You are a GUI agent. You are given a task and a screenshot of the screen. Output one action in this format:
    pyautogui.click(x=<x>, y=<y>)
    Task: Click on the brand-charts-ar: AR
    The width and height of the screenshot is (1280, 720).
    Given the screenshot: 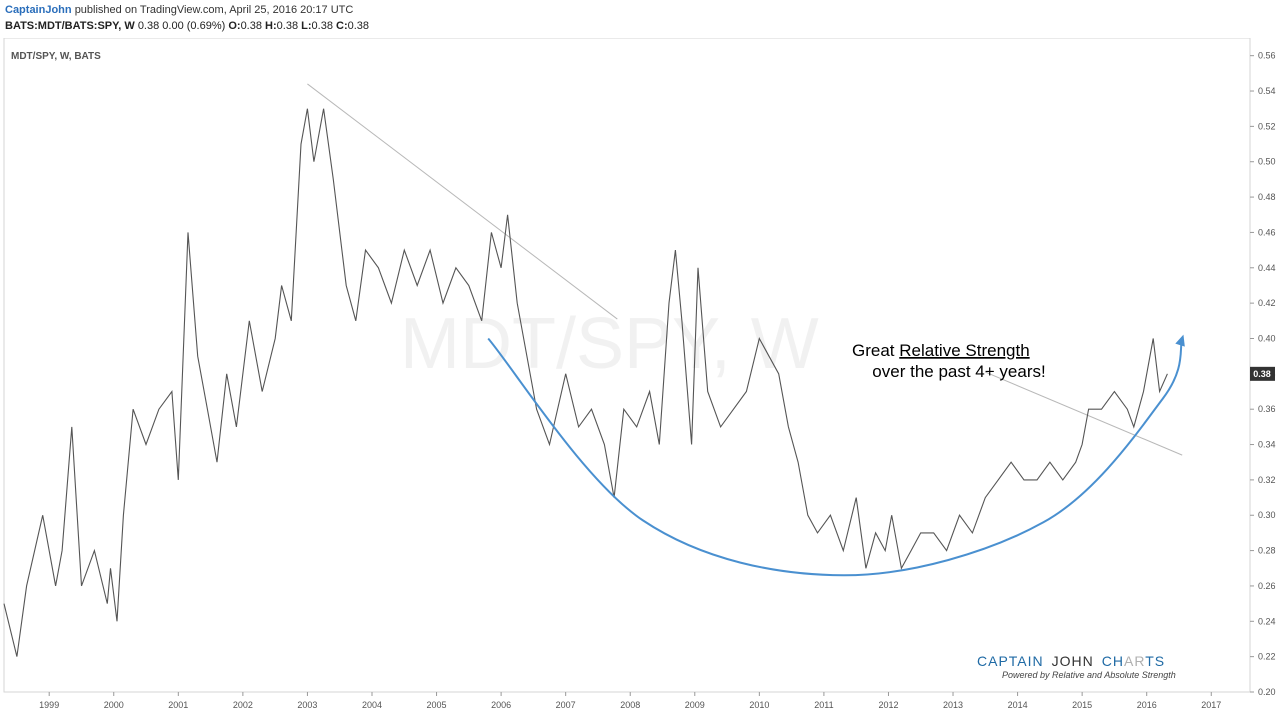 What is the action you would take?
    pyautogui.click(x=1134, y=661)
    